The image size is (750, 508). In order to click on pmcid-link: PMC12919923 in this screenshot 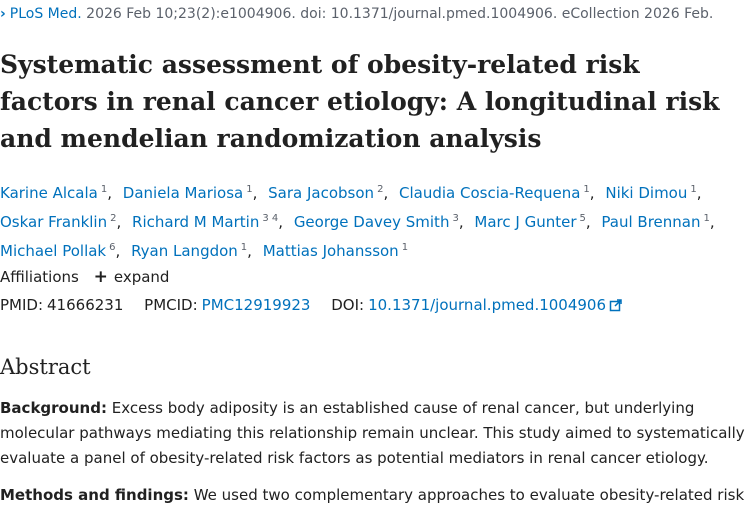, I will do `click(256, 305)`.